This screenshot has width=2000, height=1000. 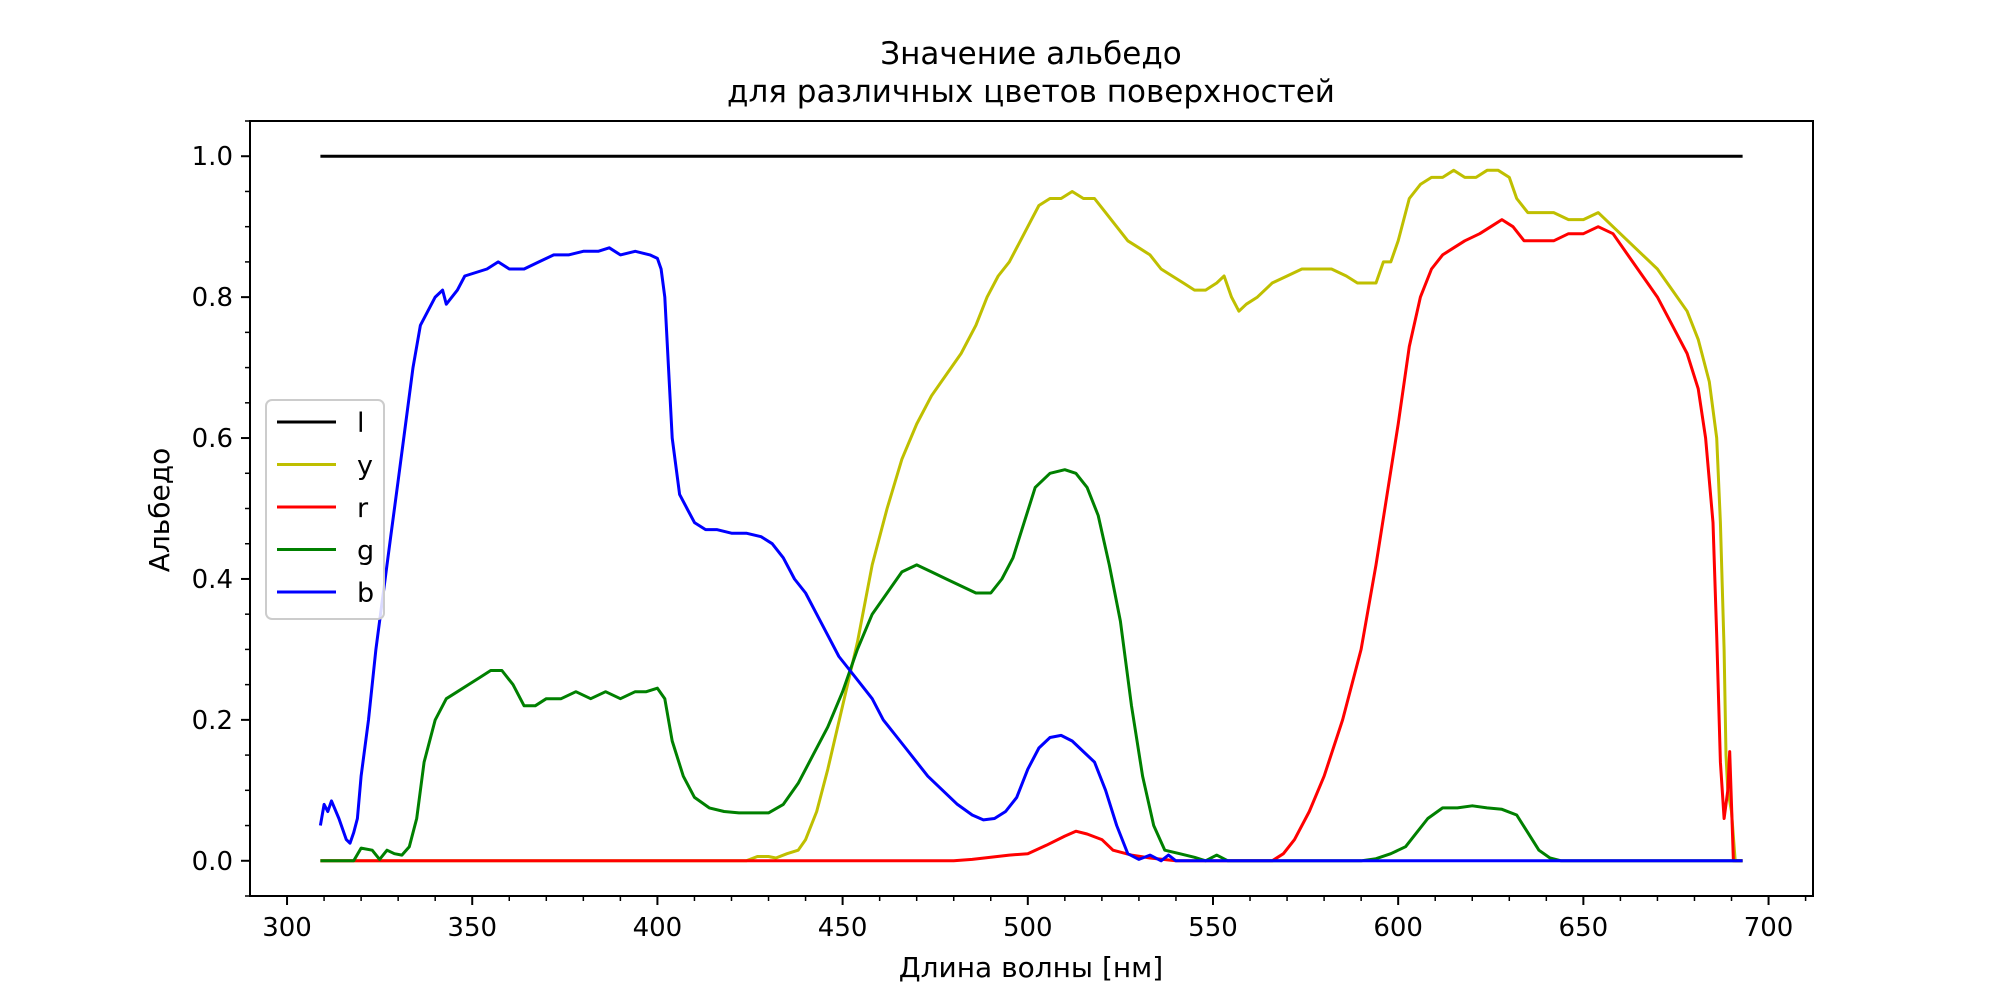 What do you see at coordinates (843, 928) in the screenshot?
I see `x-tick-label: 450` at bounding box center [843, 928].